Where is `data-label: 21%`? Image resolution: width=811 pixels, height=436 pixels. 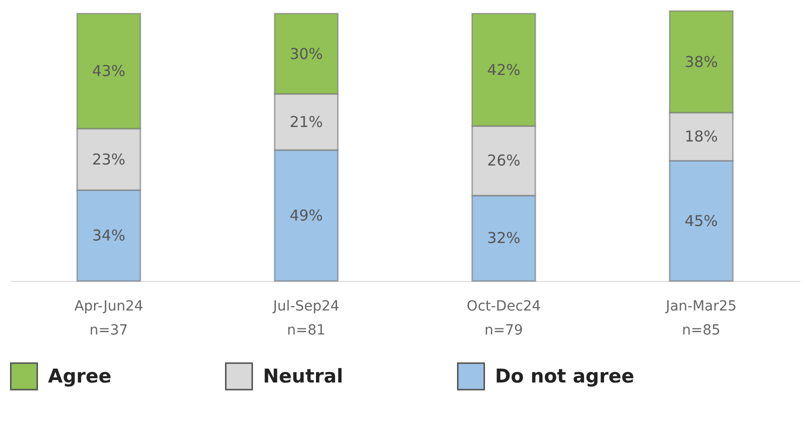
data-label: 21% is located at coordinates (306, 121).